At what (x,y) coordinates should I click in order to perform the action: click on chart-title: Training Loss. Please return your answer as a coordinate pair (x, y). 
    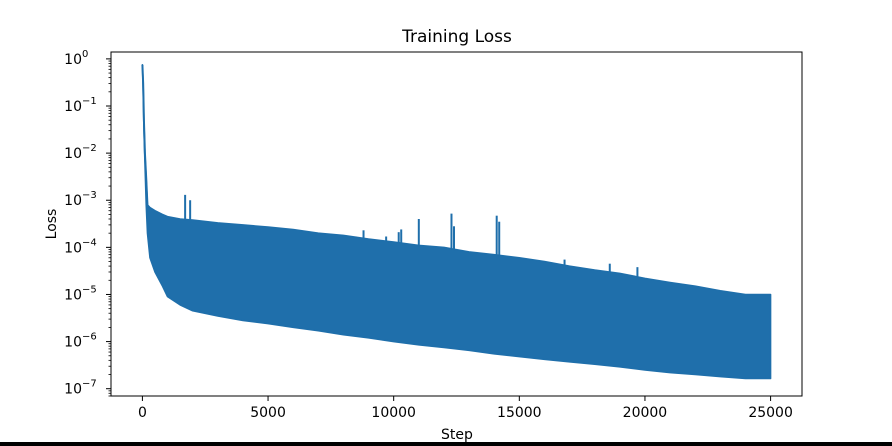
    Looking at the image, I should click on (456, 37).